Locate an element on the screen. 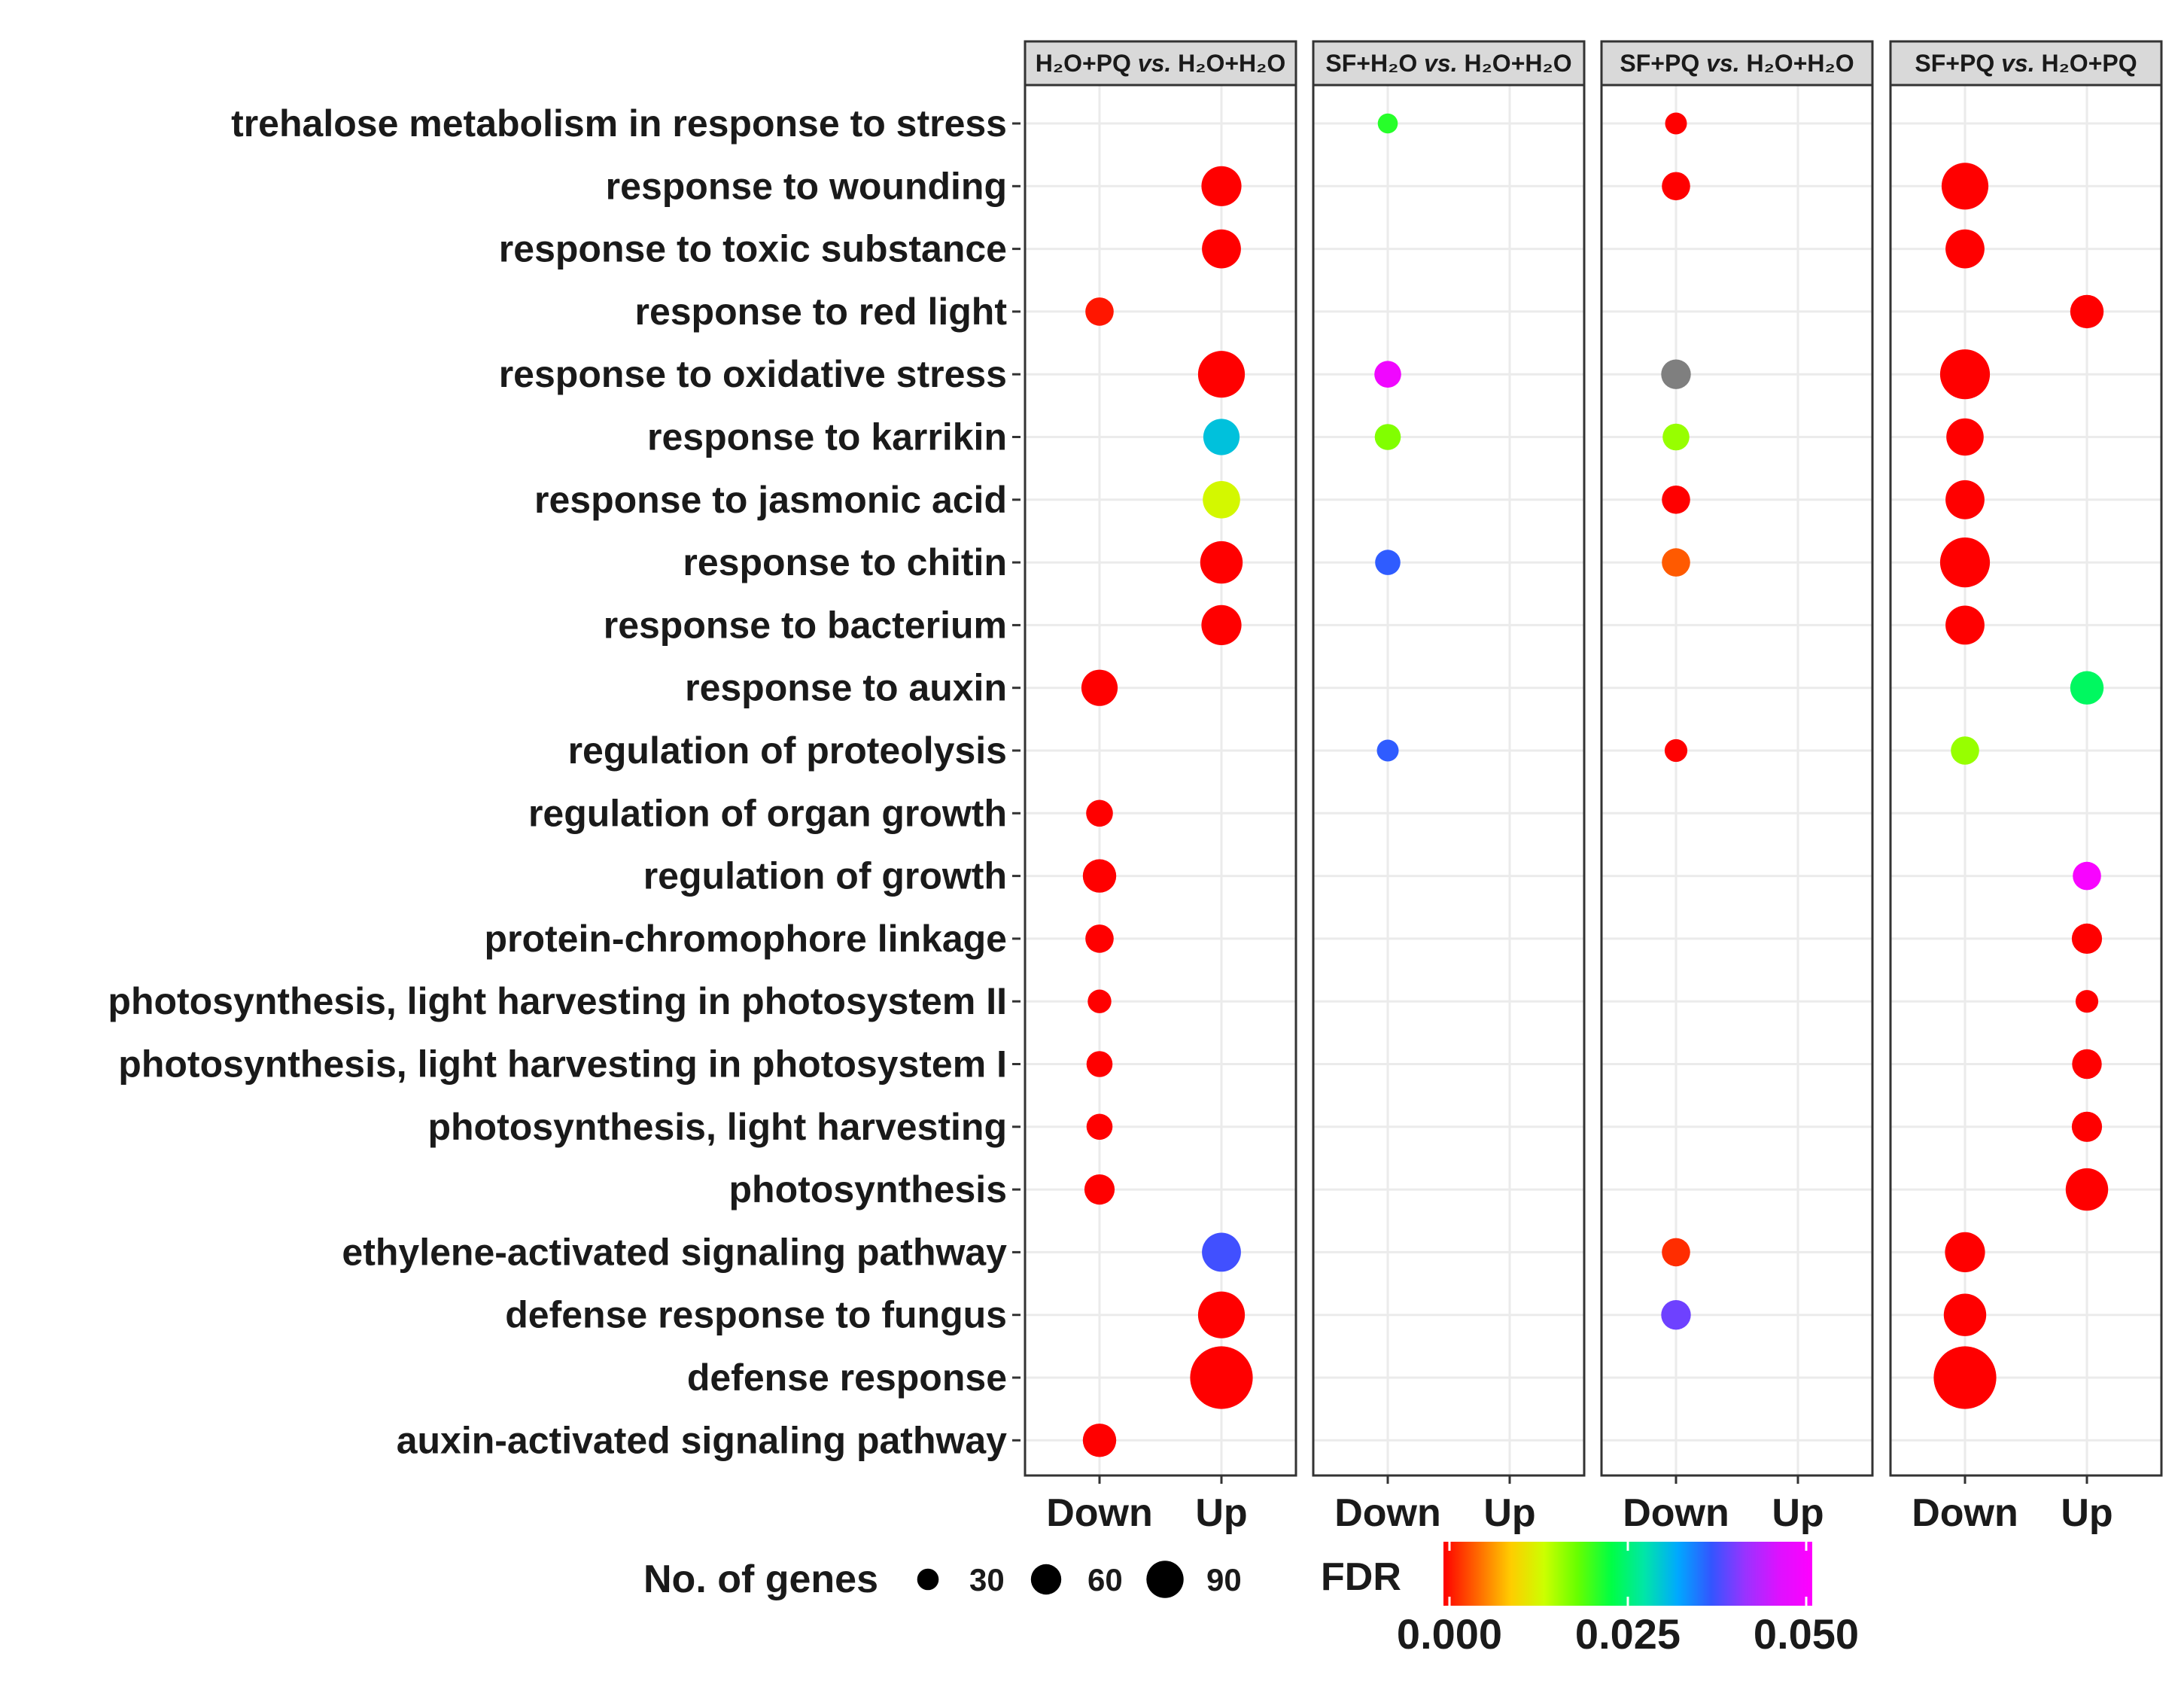 This screenshot has width=2184, height=1681. data-point-defense-response-down is located at coordinates (1965, 1377).